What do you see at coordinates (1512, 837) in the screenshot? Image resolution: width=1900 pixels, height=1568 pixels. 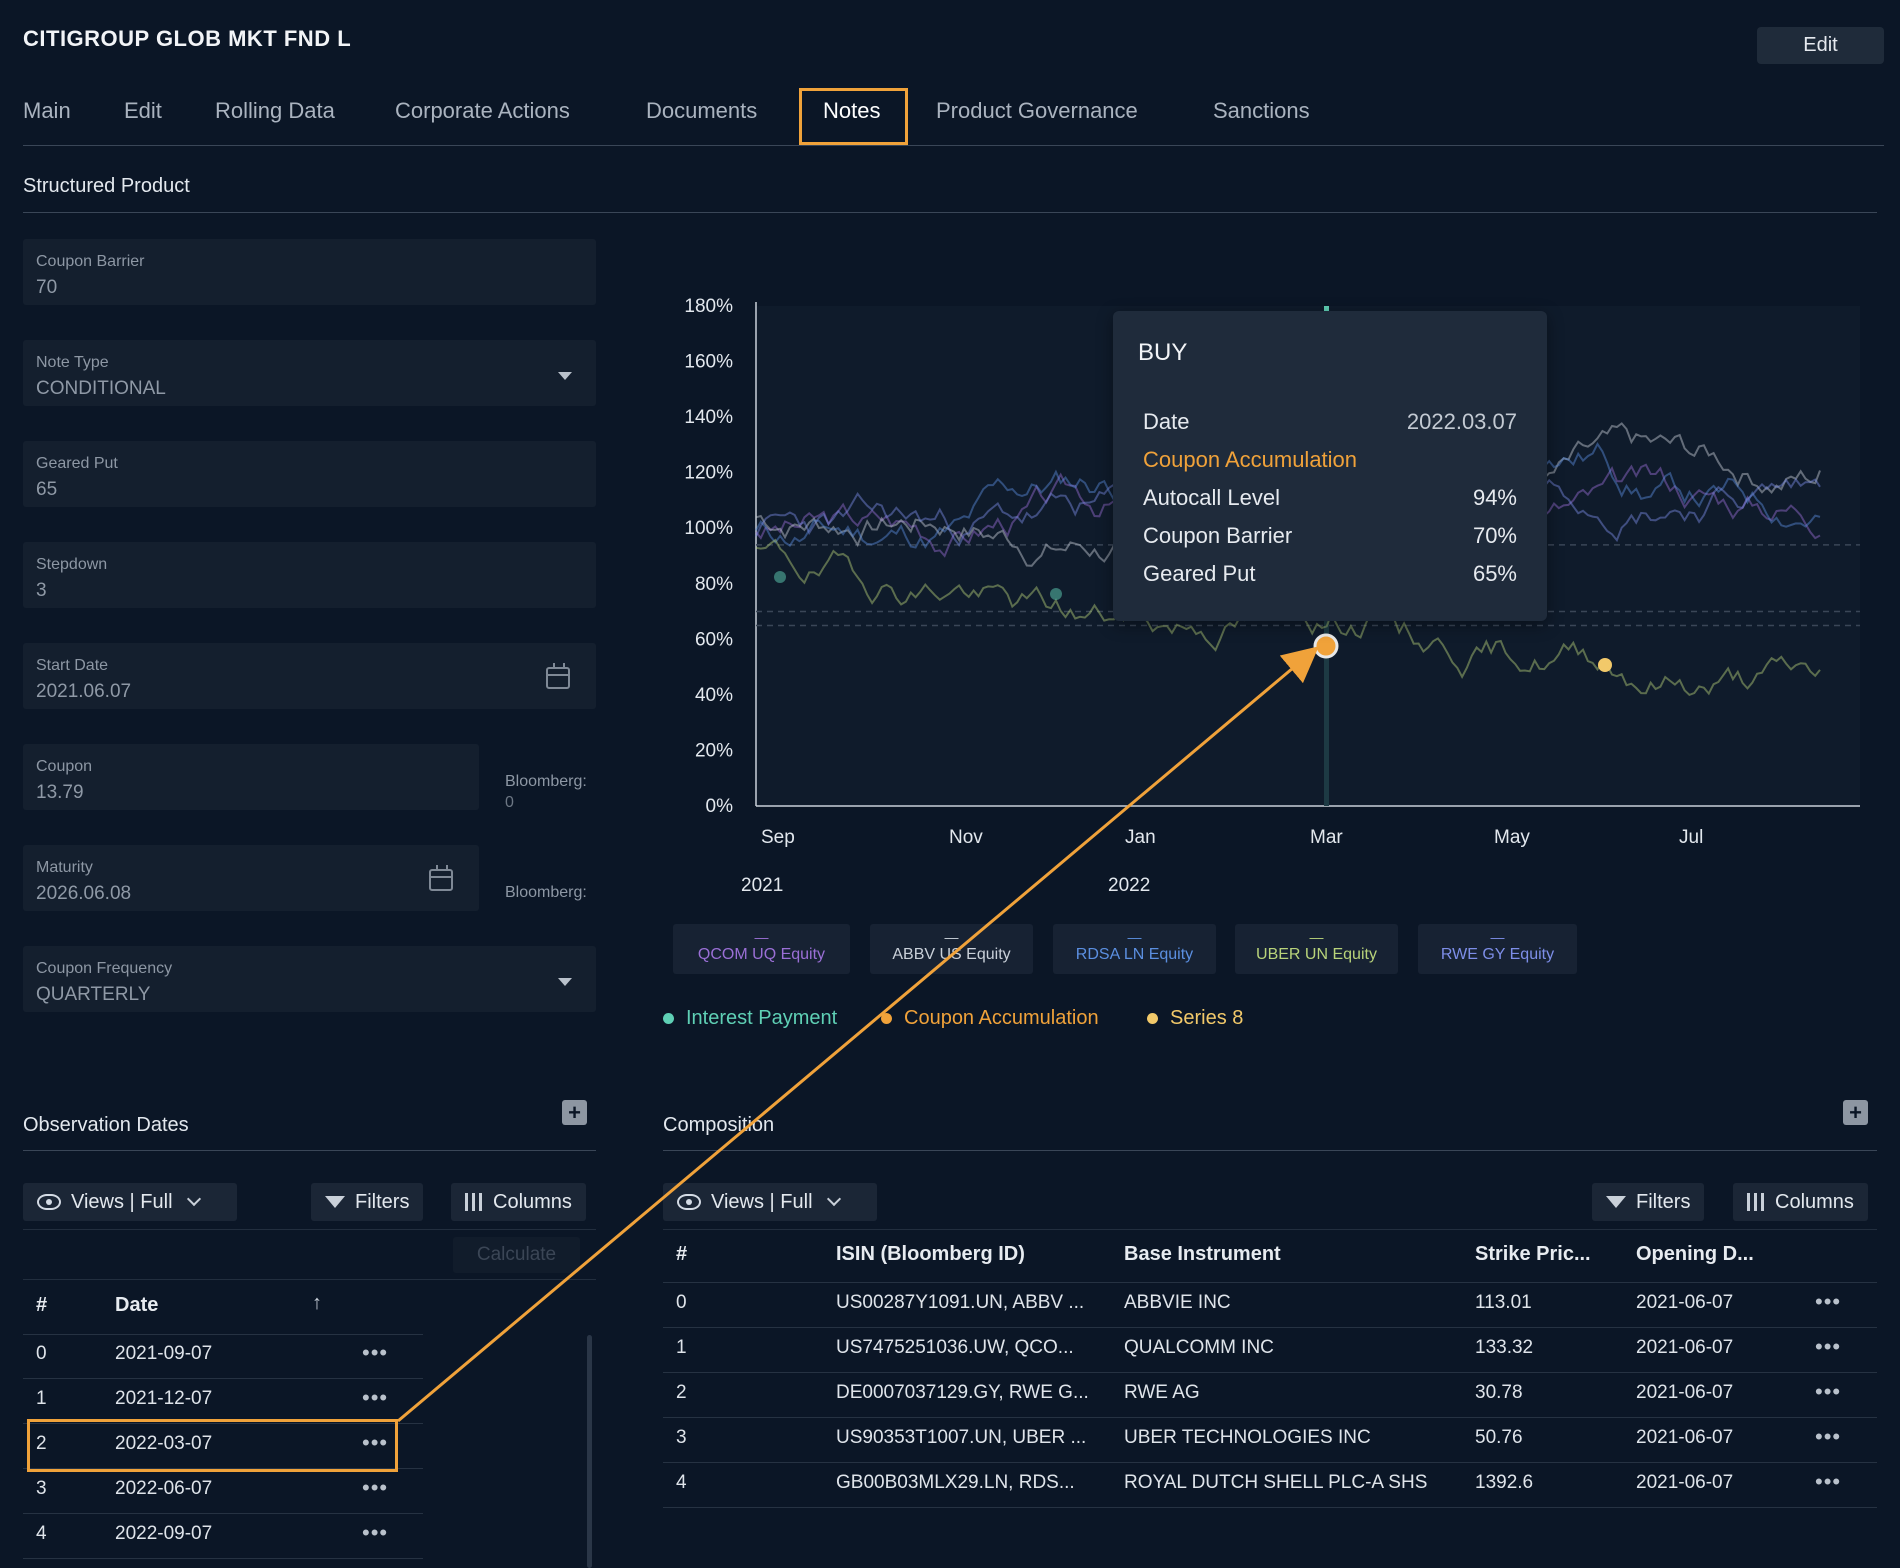 I see `x-tick-label: May` at bounding box center [1512, 837].